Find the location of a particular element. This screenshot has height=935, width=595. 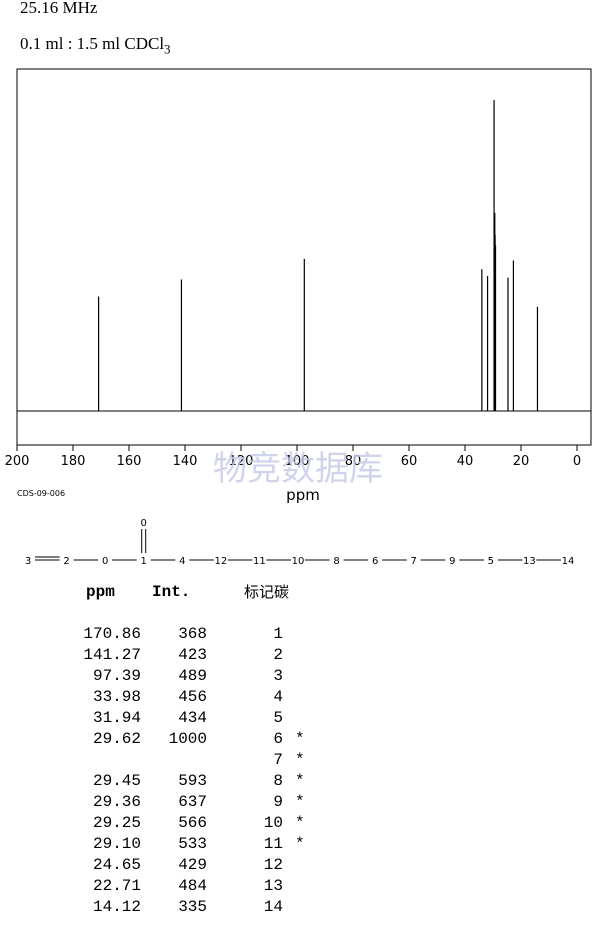

structure-atom-label: 10 is located at coordinates (298, 561).